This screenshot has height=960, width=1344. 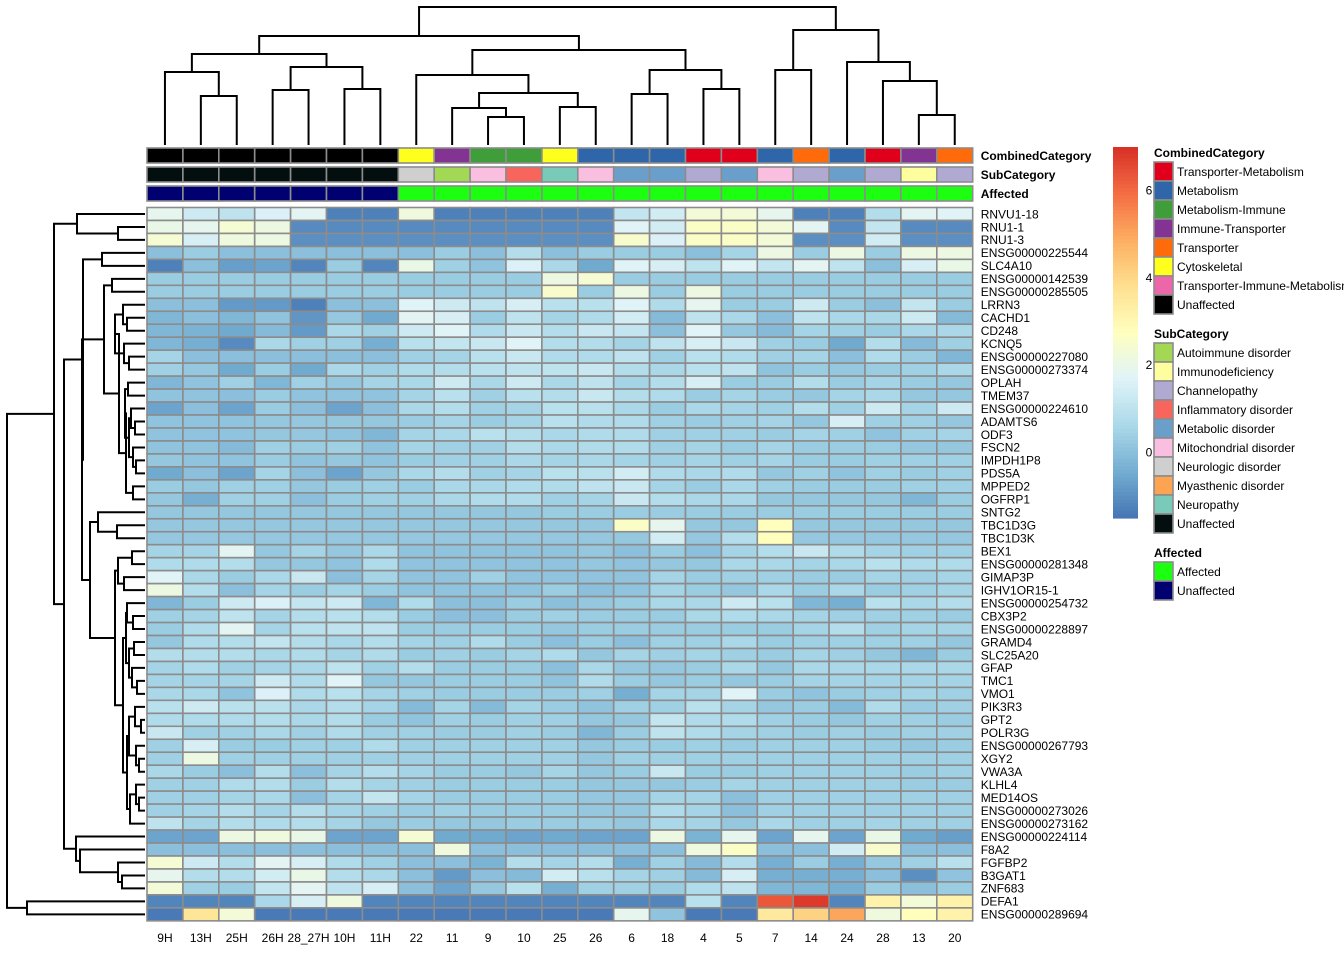 I want to click on color-scale-tick: 6, so click(x=1149, y=191).